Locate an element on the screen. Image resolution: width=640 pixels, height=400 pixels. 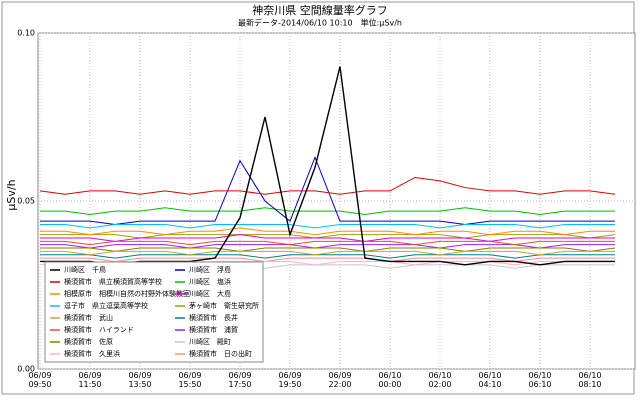
legend-label: 横須賀市 武山 is located at coordinates (88, 317).